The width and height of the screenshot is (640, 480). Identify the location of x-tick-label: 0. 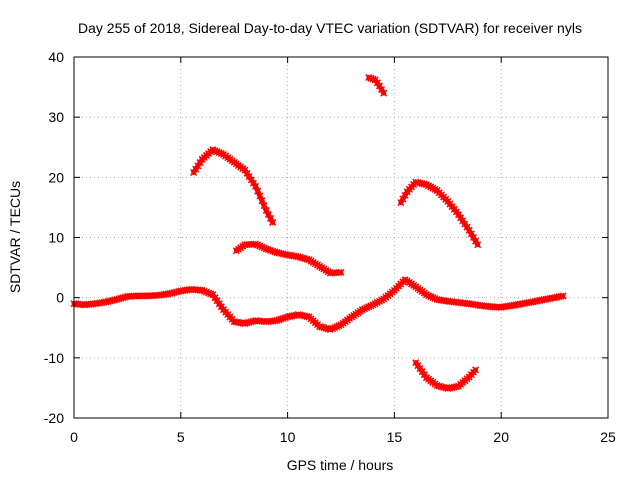
(74, 437).